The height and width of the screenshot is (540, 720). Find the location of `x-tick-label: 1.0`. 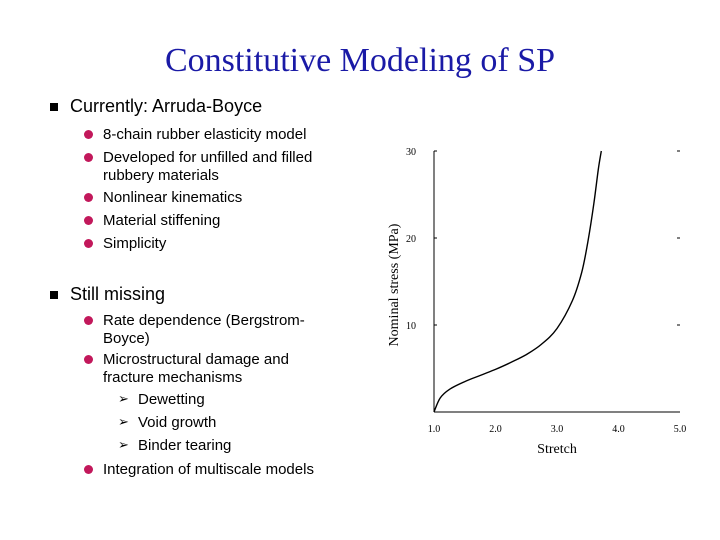

x-tick-label: 1.0 is located at coordinates (434, 429).